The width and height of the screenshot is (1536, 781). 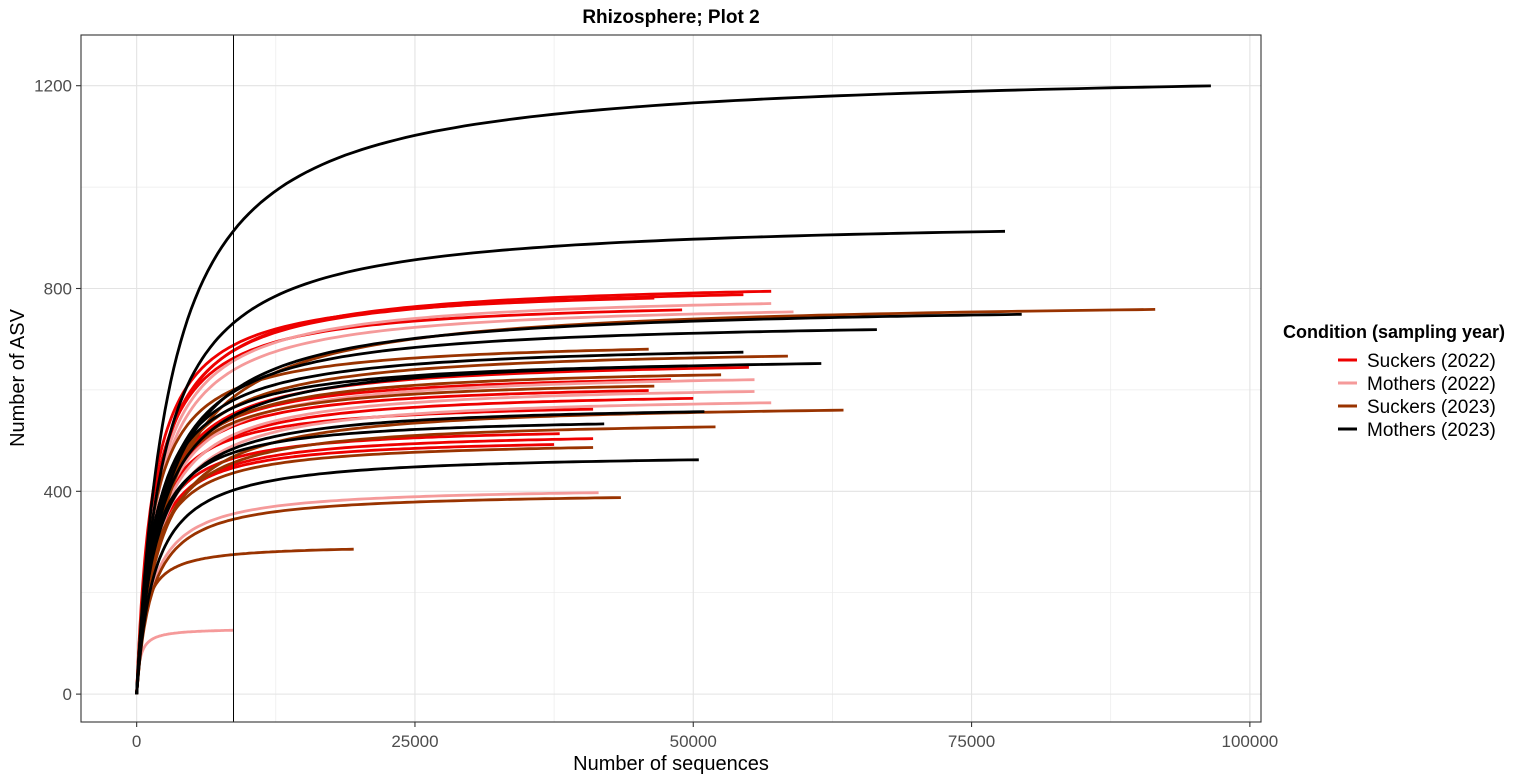 What do you see at coordinates (1431, 430) in the screenshot?
I see `legend-entry-label: Mothers (2023)` at bounding box center [1431, 430].